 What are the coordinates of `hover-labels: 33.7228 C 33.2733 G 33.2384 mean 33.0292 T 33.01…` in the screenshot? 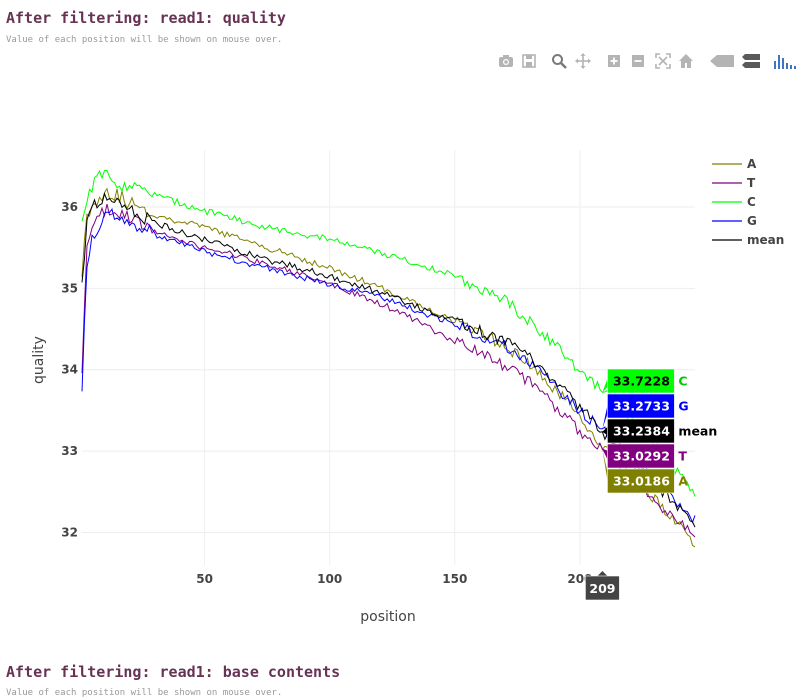 It's located at (659, 431).